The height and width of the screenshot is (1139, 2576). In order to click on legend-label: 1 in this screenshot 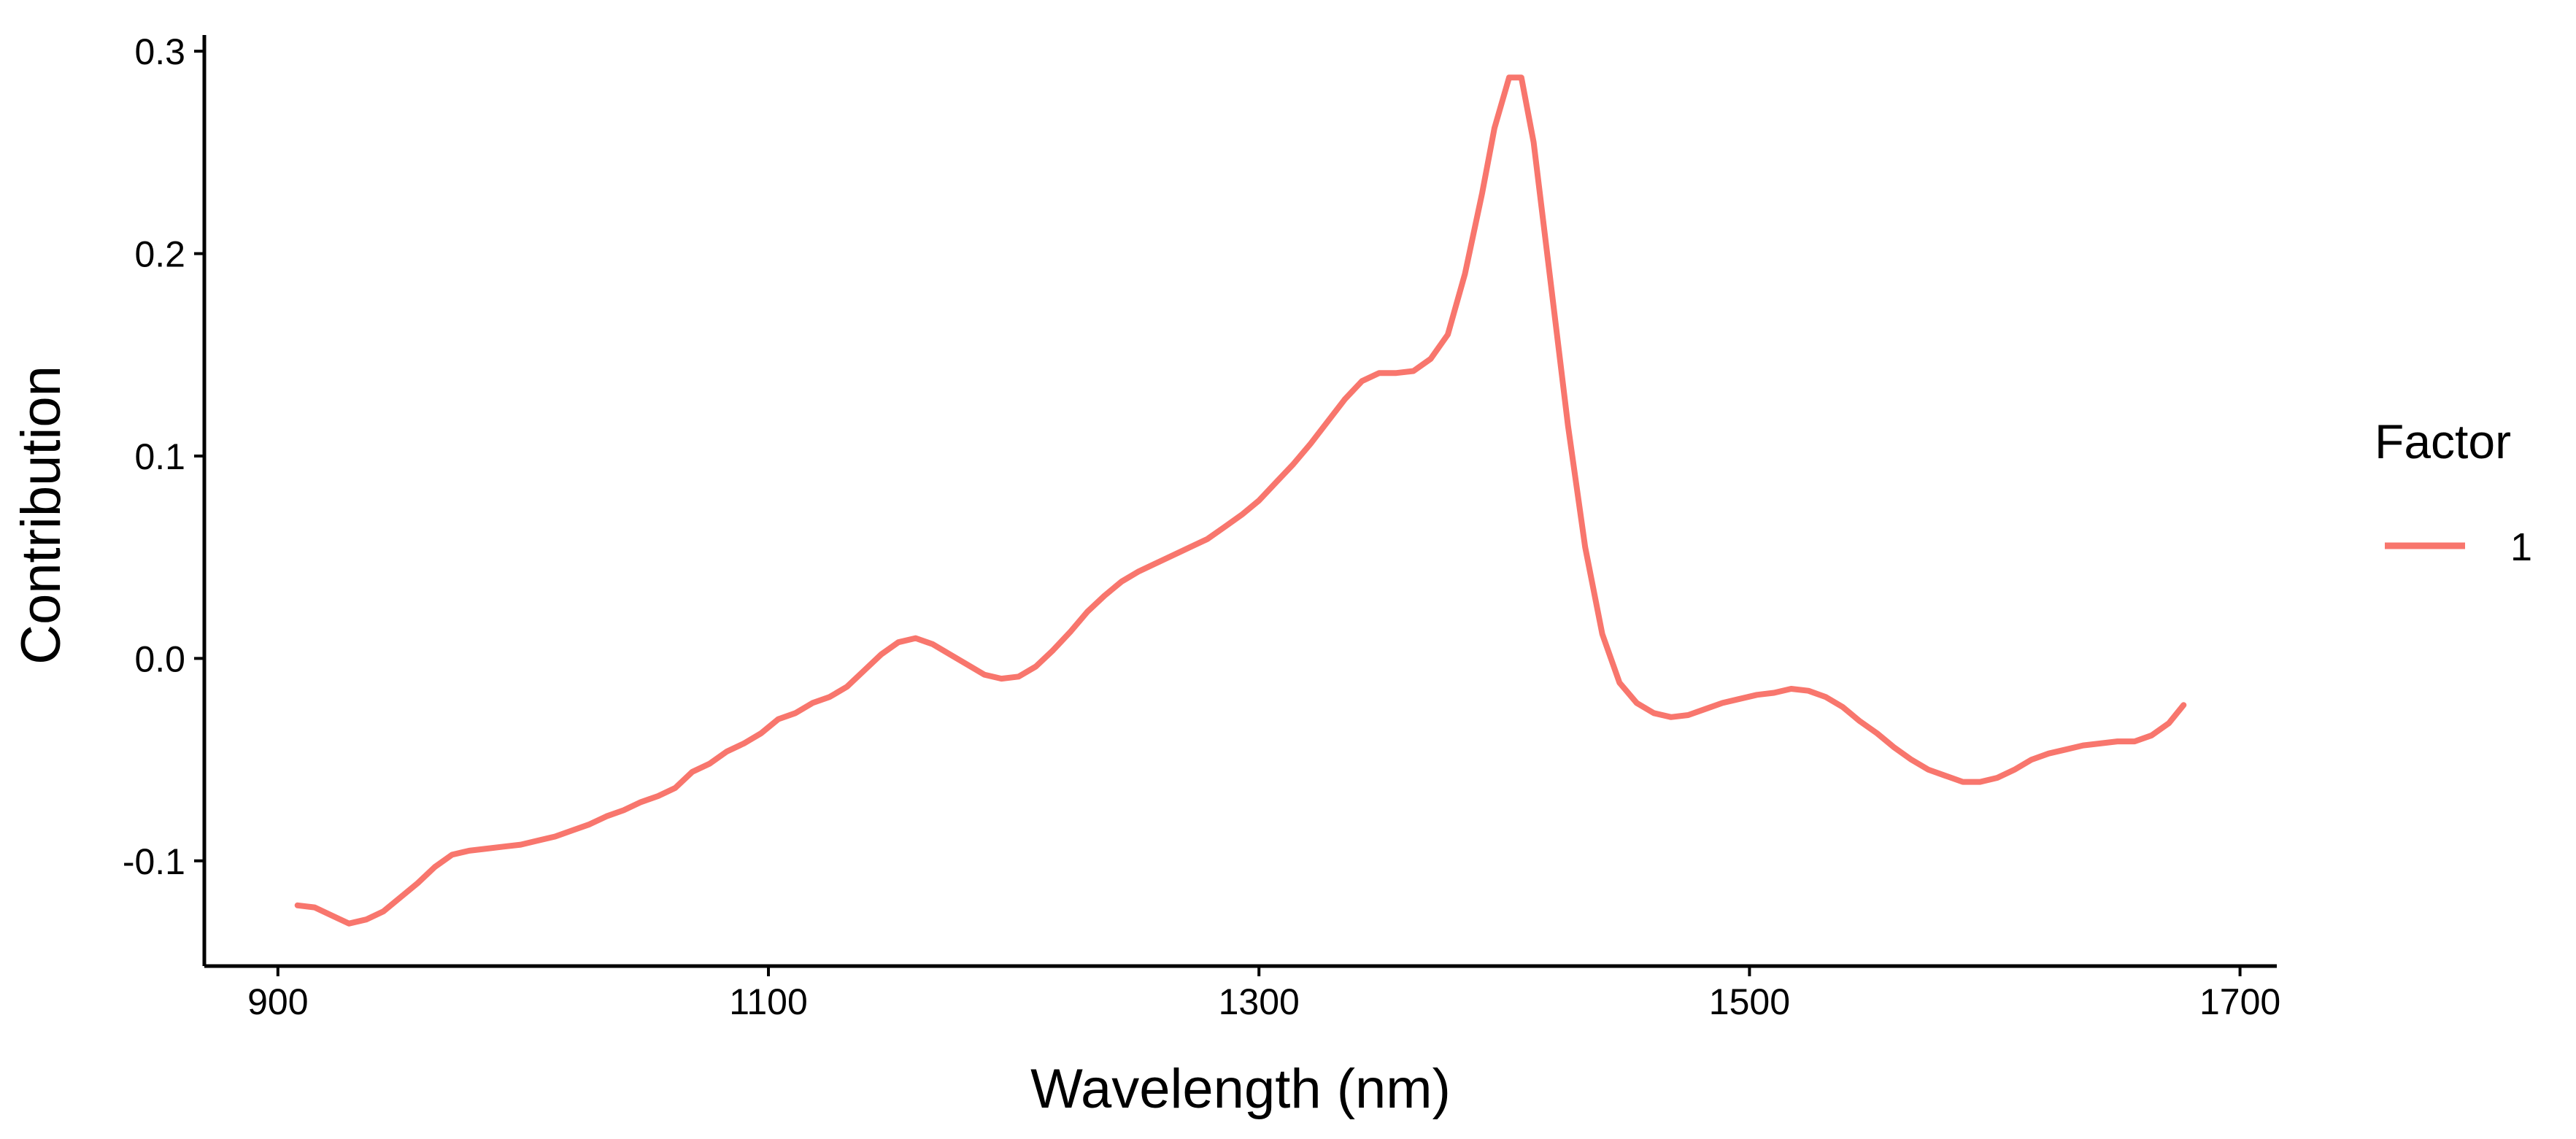, I will do `click(2521, 547)`.